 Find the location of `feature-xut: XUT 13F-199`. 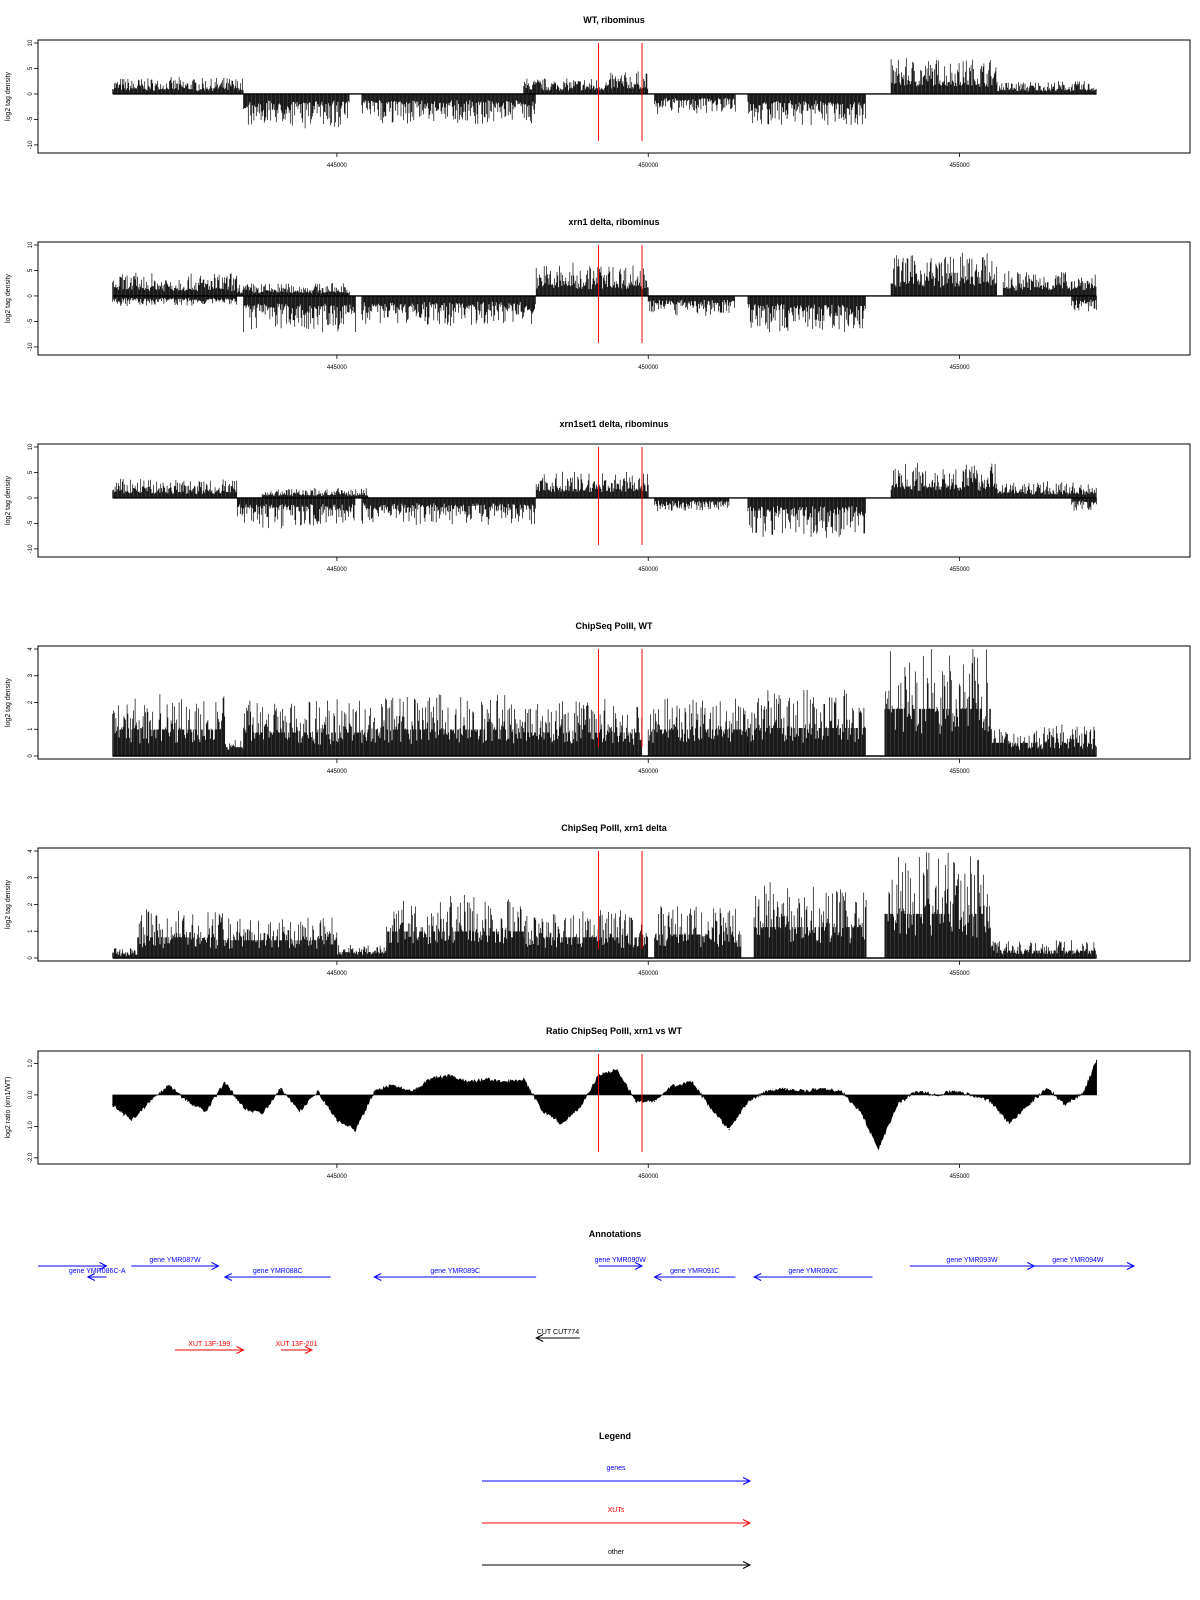

feature-xut: XUT 13F-199 is located at coordinates (209, 1347).